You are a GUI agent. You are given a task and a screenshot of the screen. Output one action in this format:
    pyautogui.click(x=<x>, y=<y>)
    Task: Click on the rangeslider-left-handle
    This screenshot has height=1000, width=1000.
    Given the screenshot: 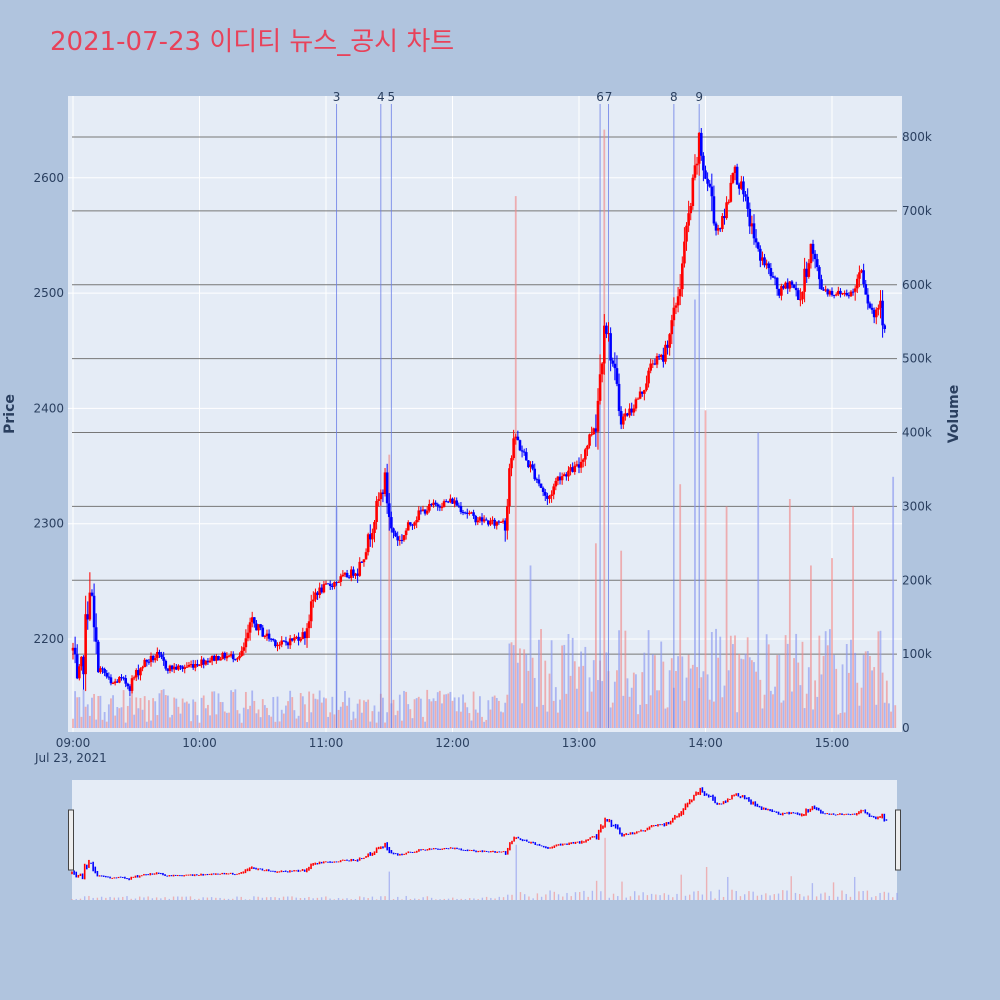 What is the action you would take?
    pyautogui.click(x=71, y=840)
    